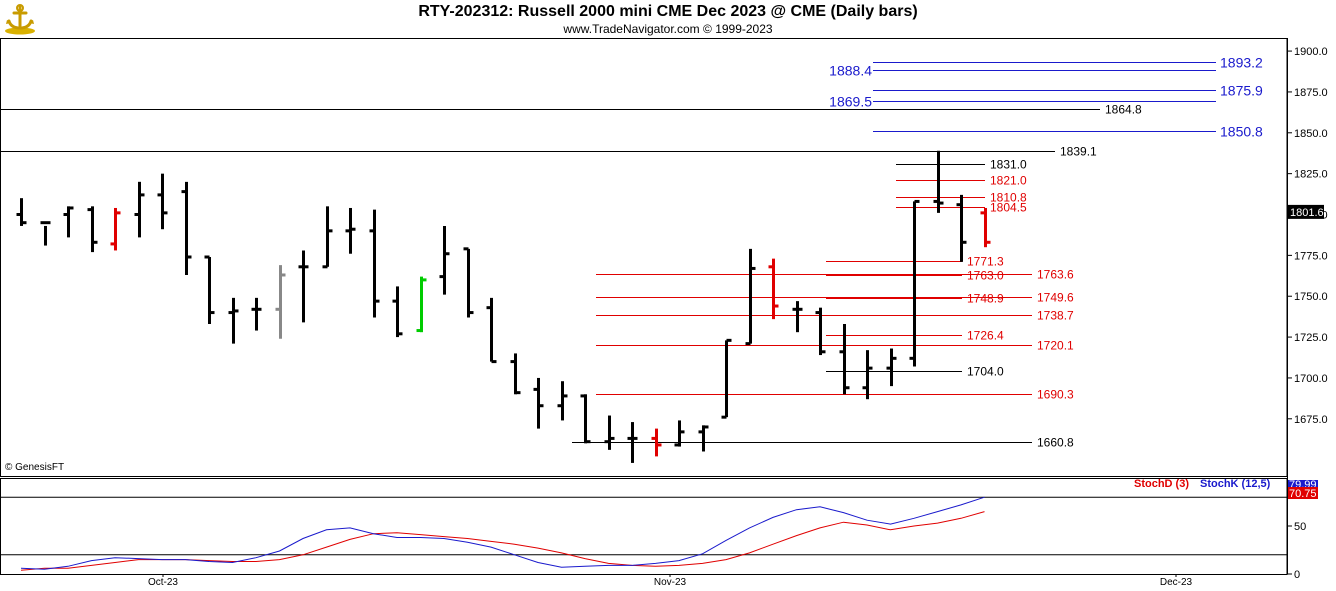 Image resolution: width=1336 pixels, height=591 pixels. What do you see at coordinates (1311, 297) in the screenshot?
I see `price-axis-label: 1750.0` at bounding box center [1311, 297].